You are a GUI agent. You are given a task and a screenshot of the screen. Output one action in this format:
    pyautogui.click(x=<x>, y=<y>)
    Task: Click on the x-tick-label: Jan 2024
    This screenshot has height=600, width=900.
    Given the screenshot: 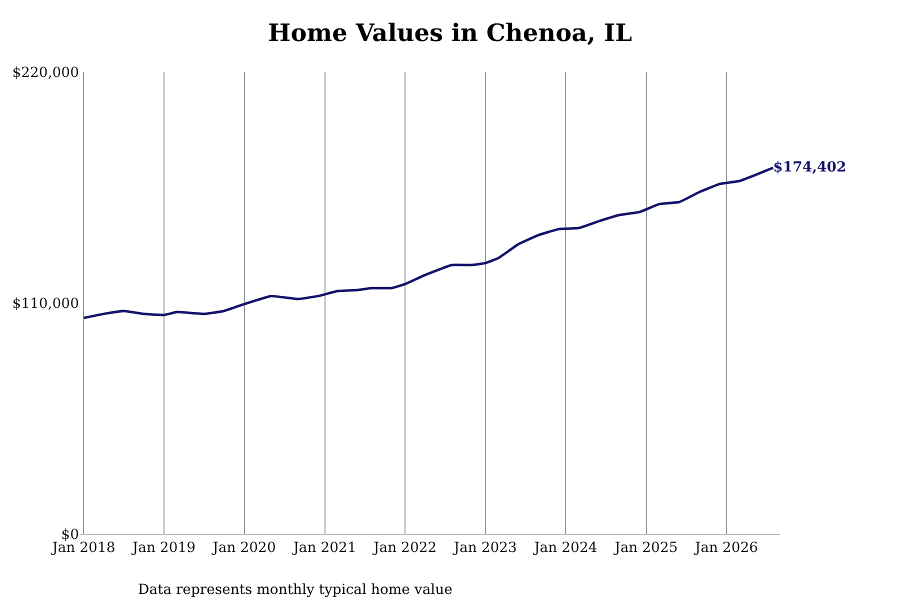 What is the action you would take?
    pyautogui.click(x=565, y=548)
    